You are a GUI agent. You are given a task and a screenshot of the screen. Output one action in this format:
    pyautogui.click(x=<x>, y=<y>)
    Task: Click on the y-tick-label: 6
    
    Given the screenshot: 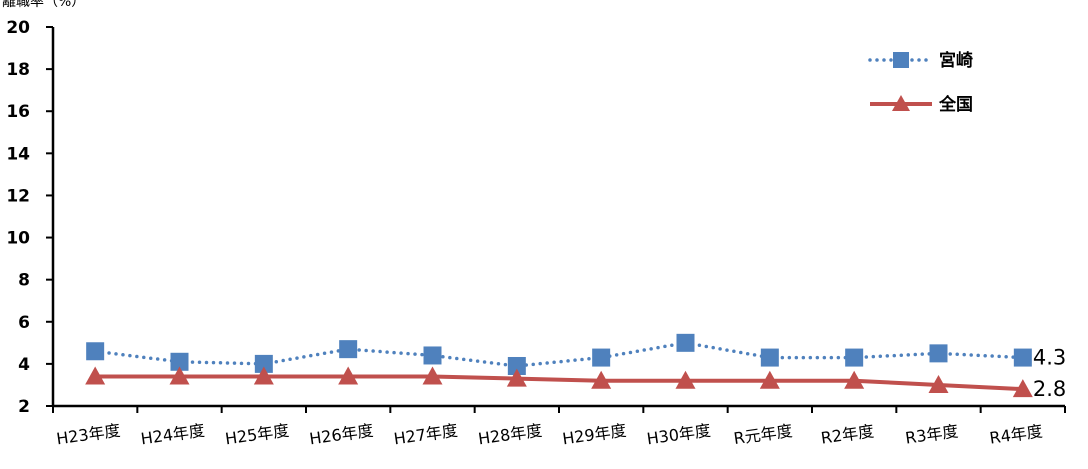 What is the action you would take?
    pyautogui.click(x=24, y=323)
    